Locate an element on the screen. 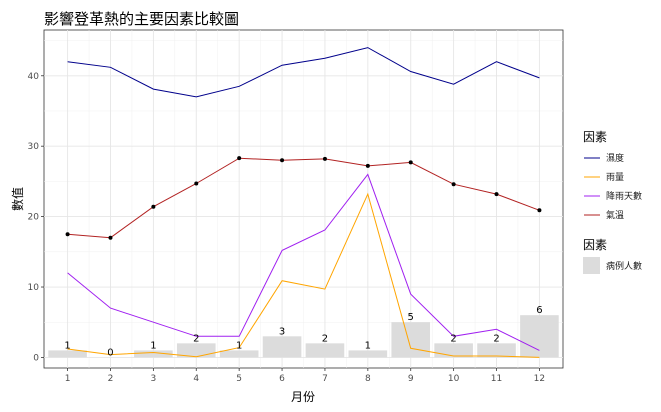 Image resolution: width=661 pixels, height=412 pixels. case-count-labels: 1 0 1 2 1 3 2 1 5 2 2 6 is located at coordinates (303, 331).